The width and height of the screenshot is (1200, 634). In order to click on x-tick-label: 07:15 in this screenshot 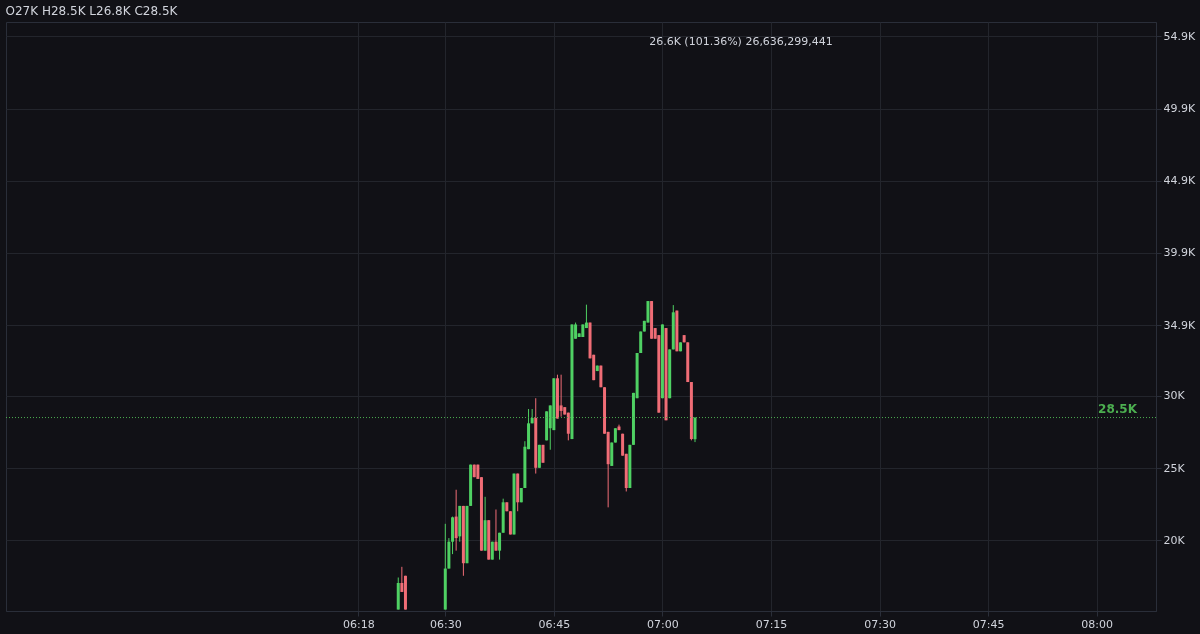, I will do `click(771, 624)`.